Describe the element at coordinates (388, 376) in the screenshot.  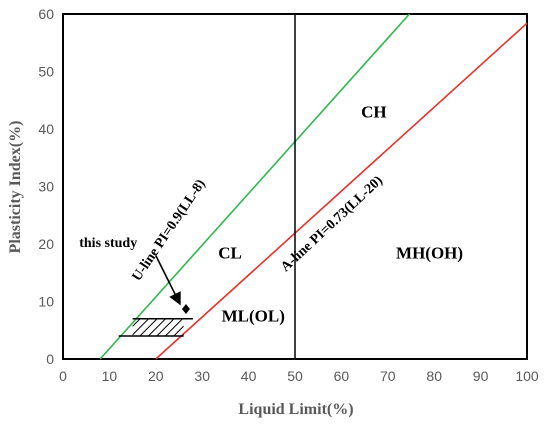
I see `x-tick-label: 70` at that location.